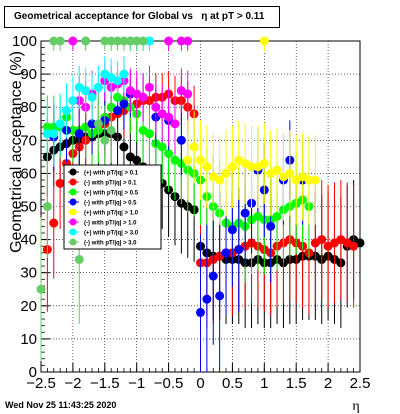 This screenshot has width=400, height=414. I want to click on legend-entry: (+) with pT/|q| > 0.1, so click(111, 174).